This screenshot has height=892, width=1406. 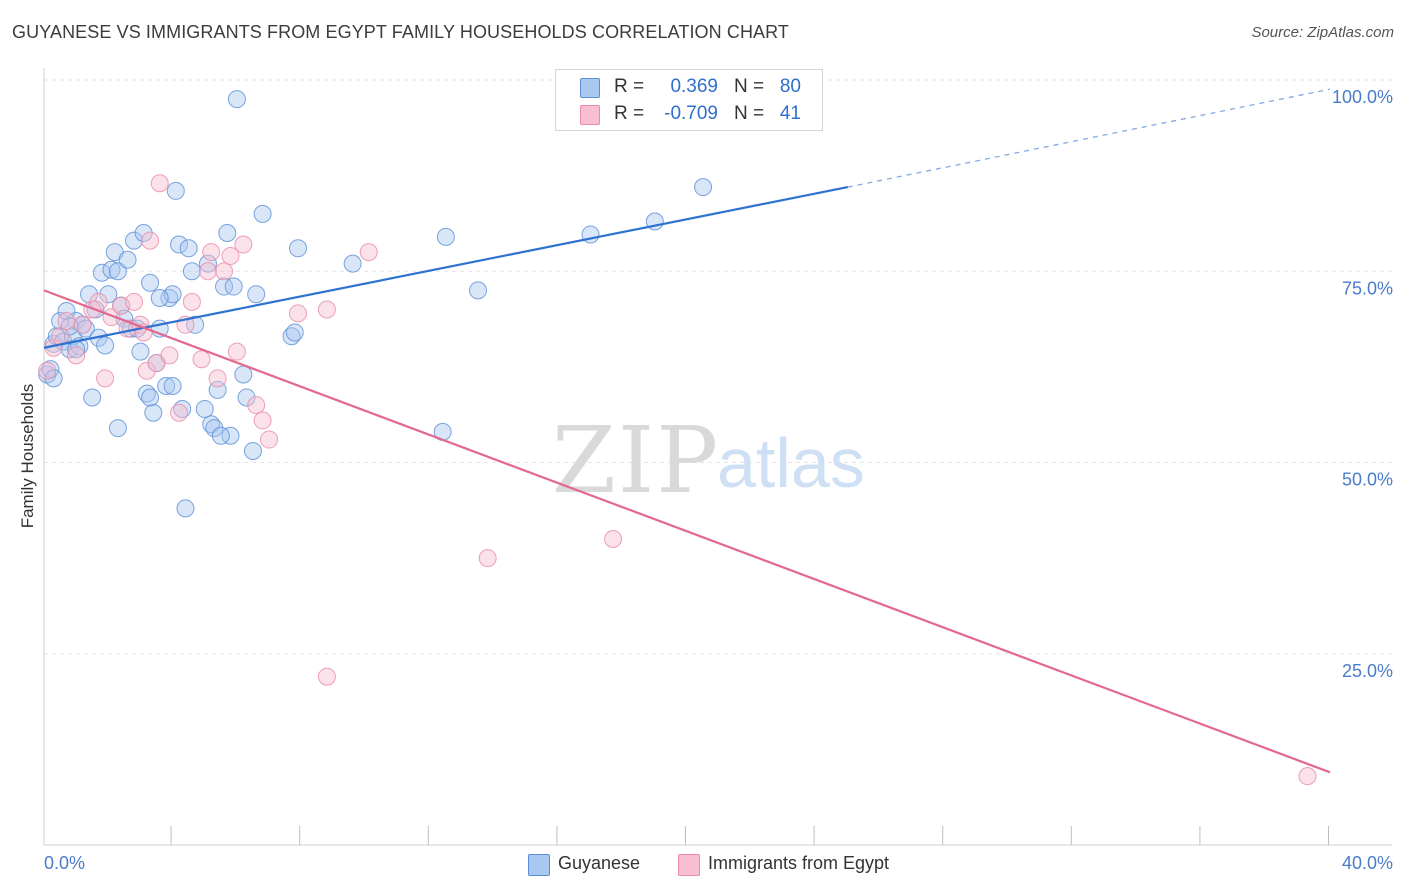 I want to click on stats-row-guyanese: R = 0.369 N = 80, so click(x=689, y=87).